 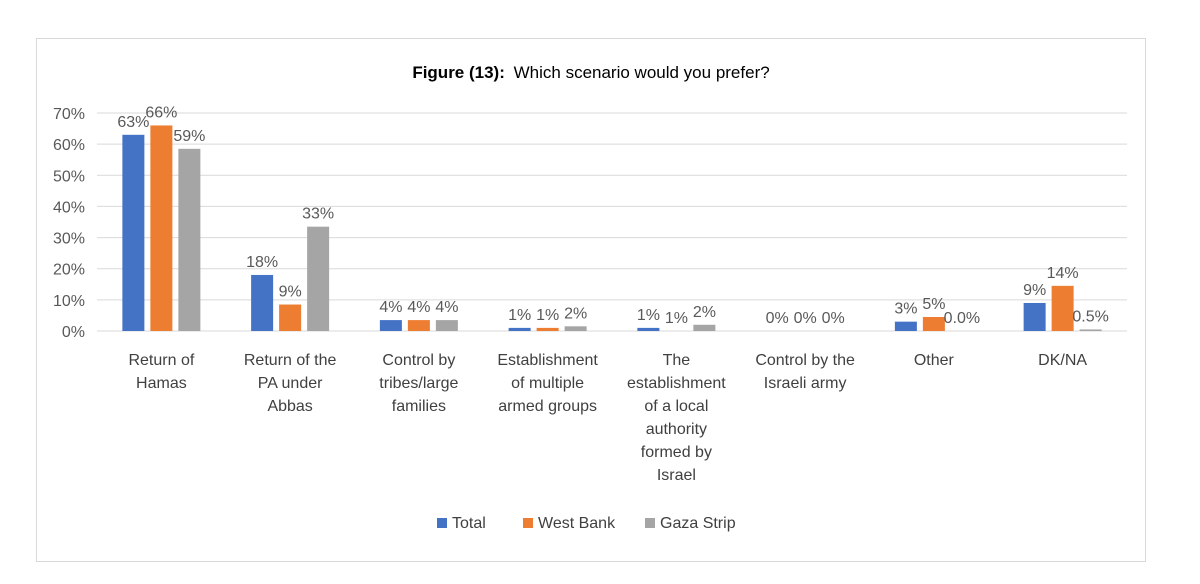 I want to click on legend: Total West Bank Gaza Strip, so click(x=586, y=523).